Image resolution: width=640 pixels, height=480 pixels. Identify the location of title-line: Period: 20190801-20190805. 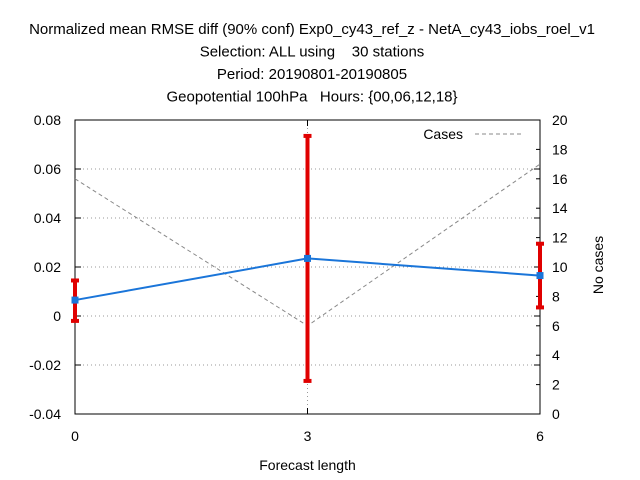
(312, 74).